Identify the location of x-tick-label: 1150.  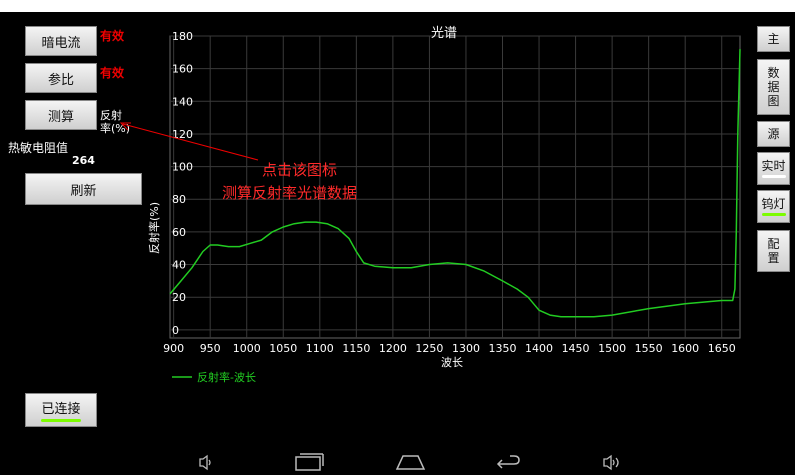
(356, 348).